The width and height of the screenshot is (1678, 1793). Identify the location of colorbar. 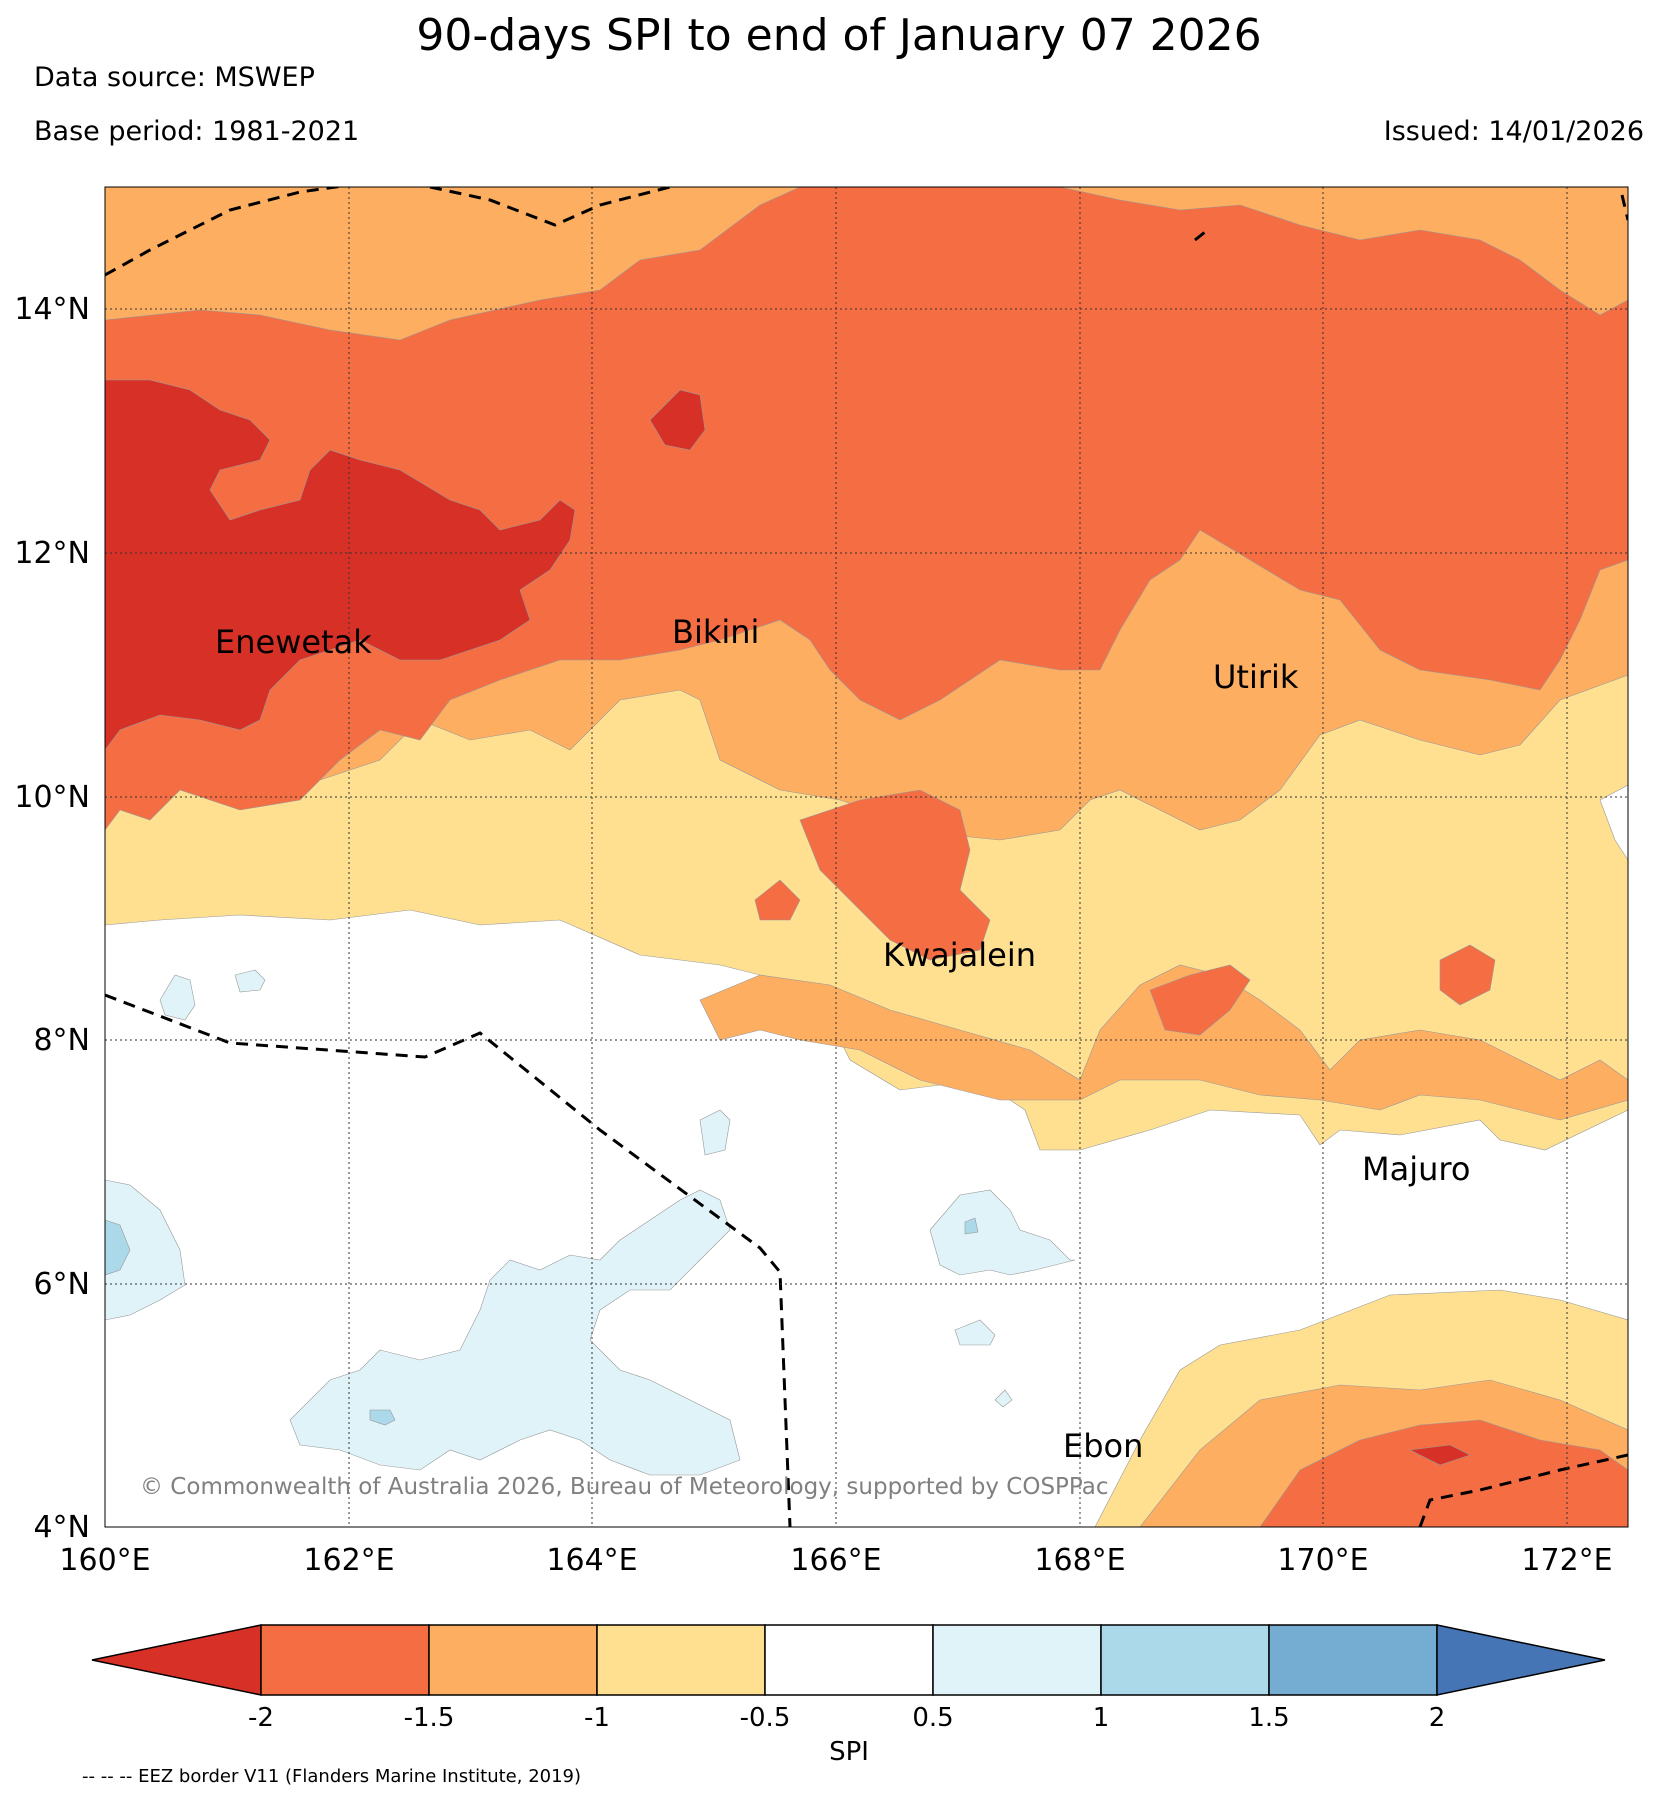
(848, 1660).